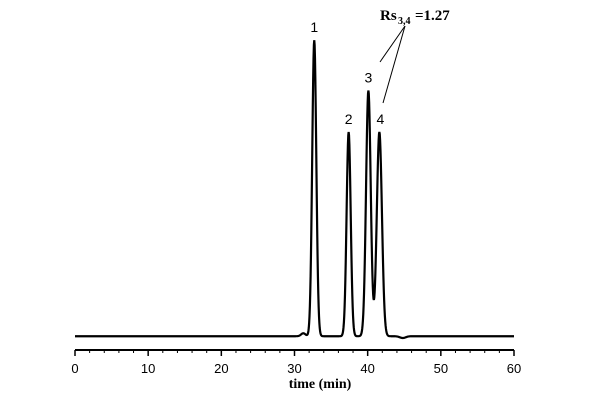  What do you see at coordinates (394, 64) in the screenshot?
I see `annotation-pointer-line-b` at bounding box center [394, 64].